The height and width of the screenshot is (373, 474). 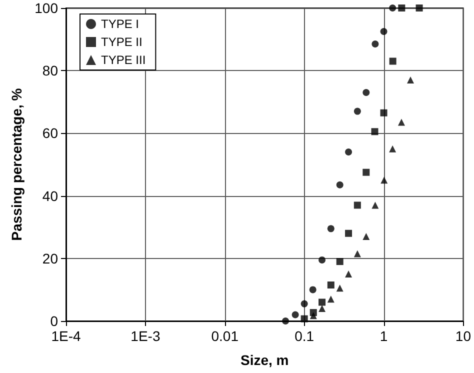 What do you see at coordinates (264, 360) in the screenshot?
I see `x-axis-title: Size, m` at bounding box center [264, 360].